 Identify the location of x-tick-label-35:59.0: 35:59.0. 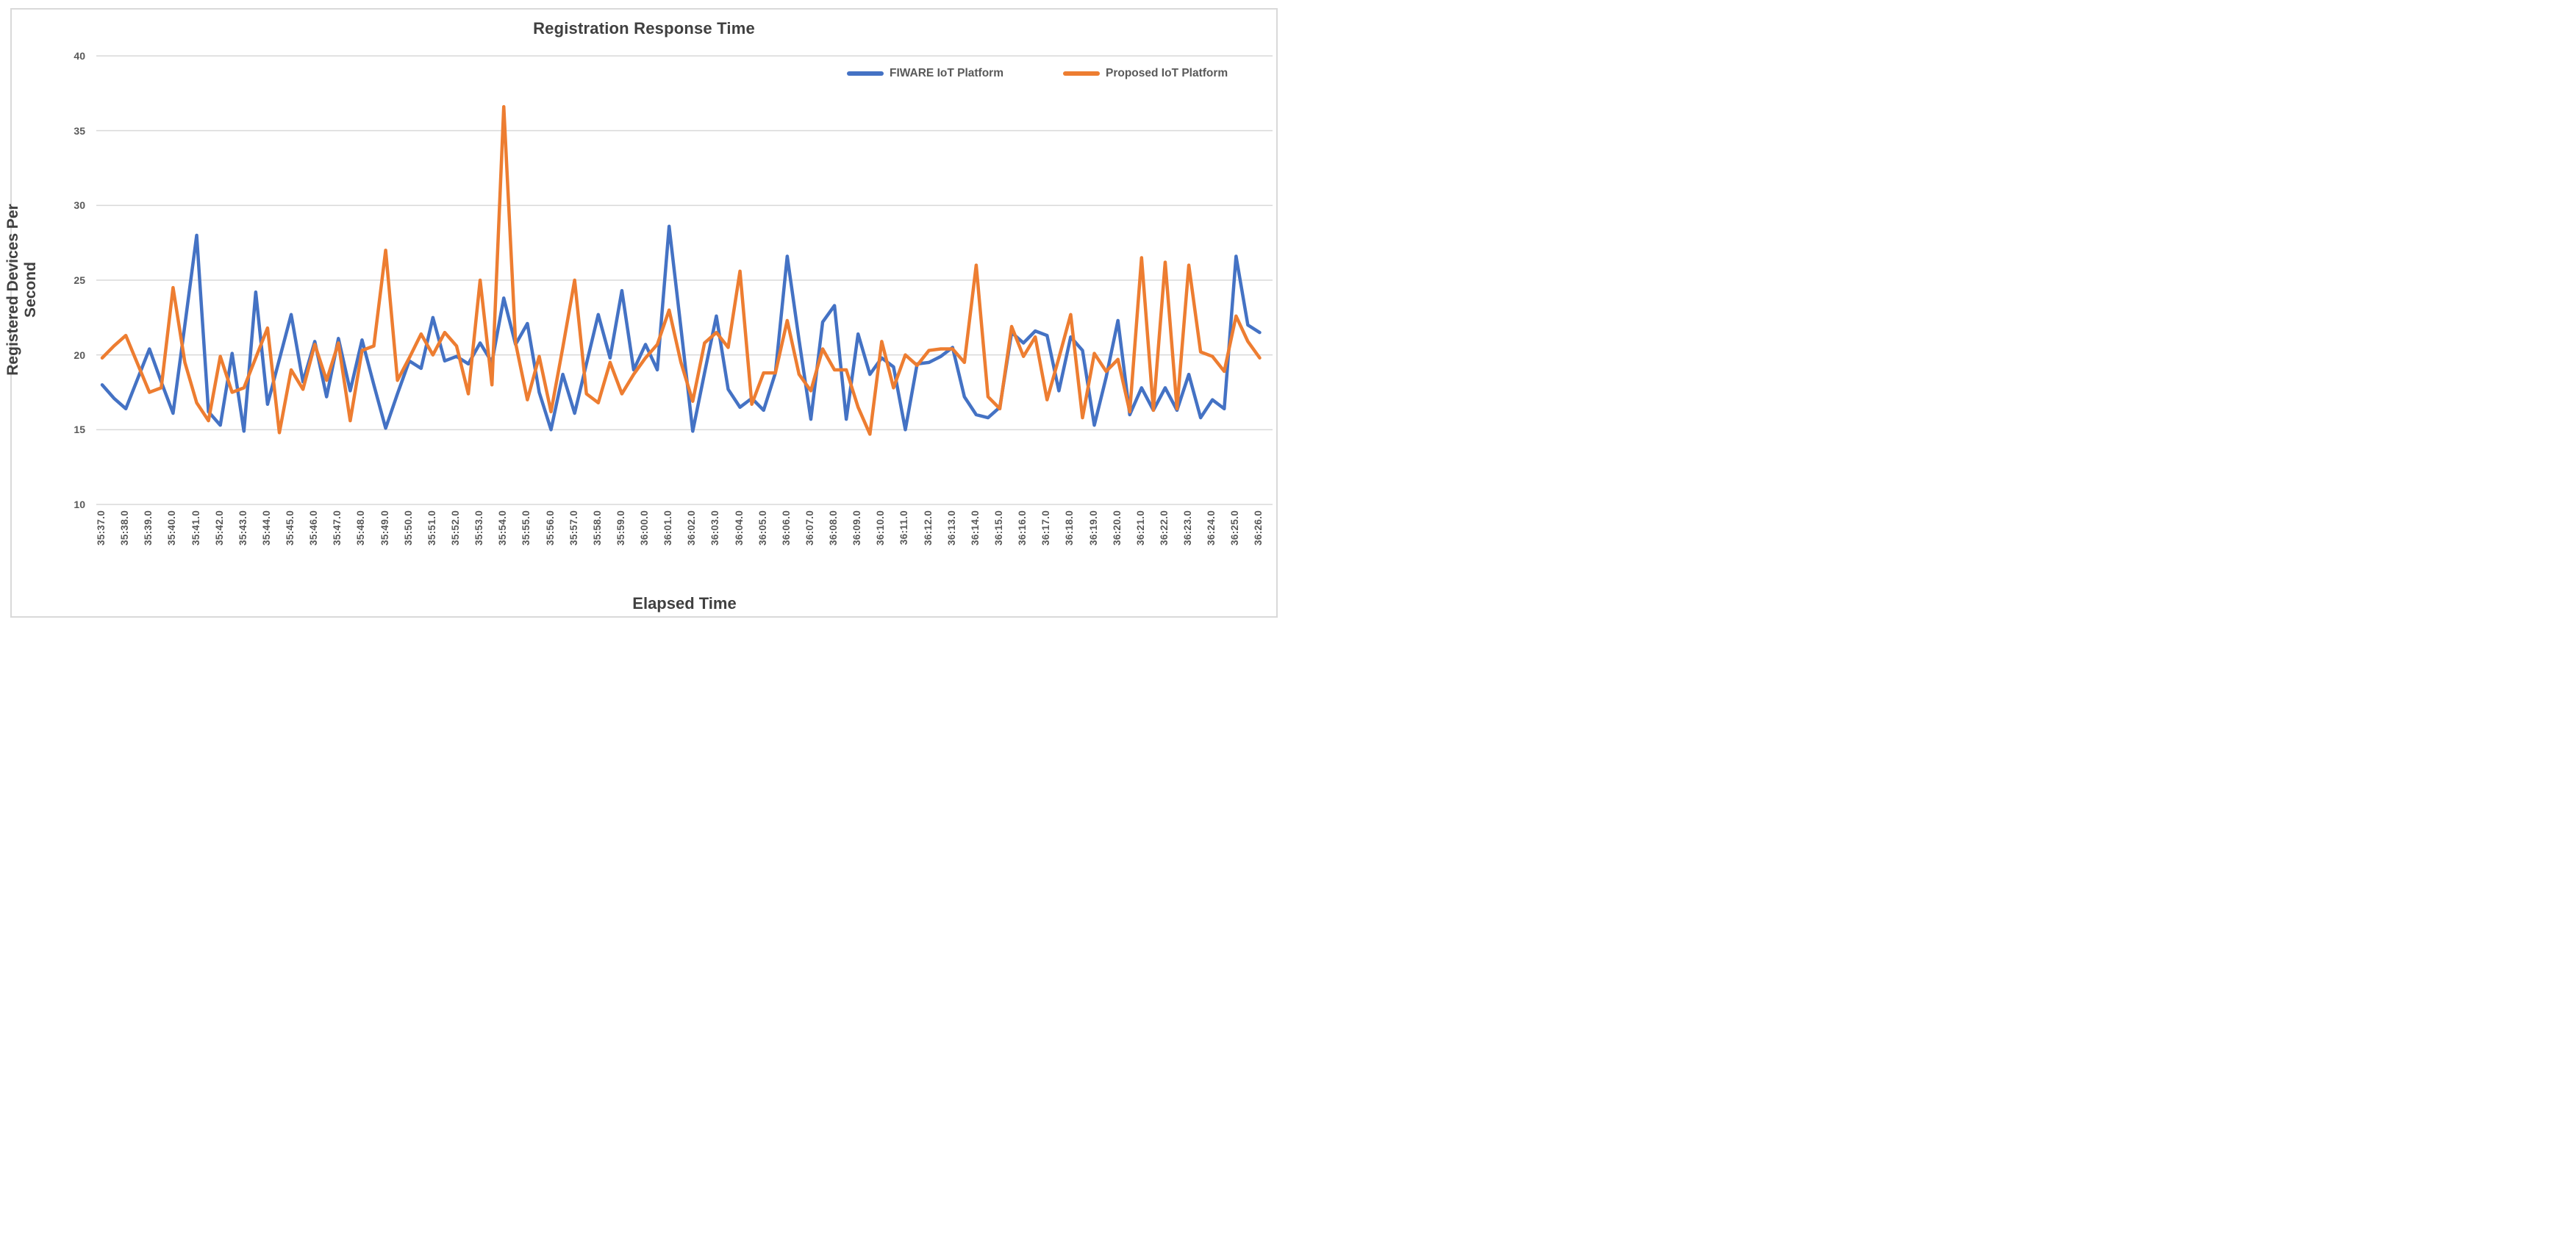
(620, 528).